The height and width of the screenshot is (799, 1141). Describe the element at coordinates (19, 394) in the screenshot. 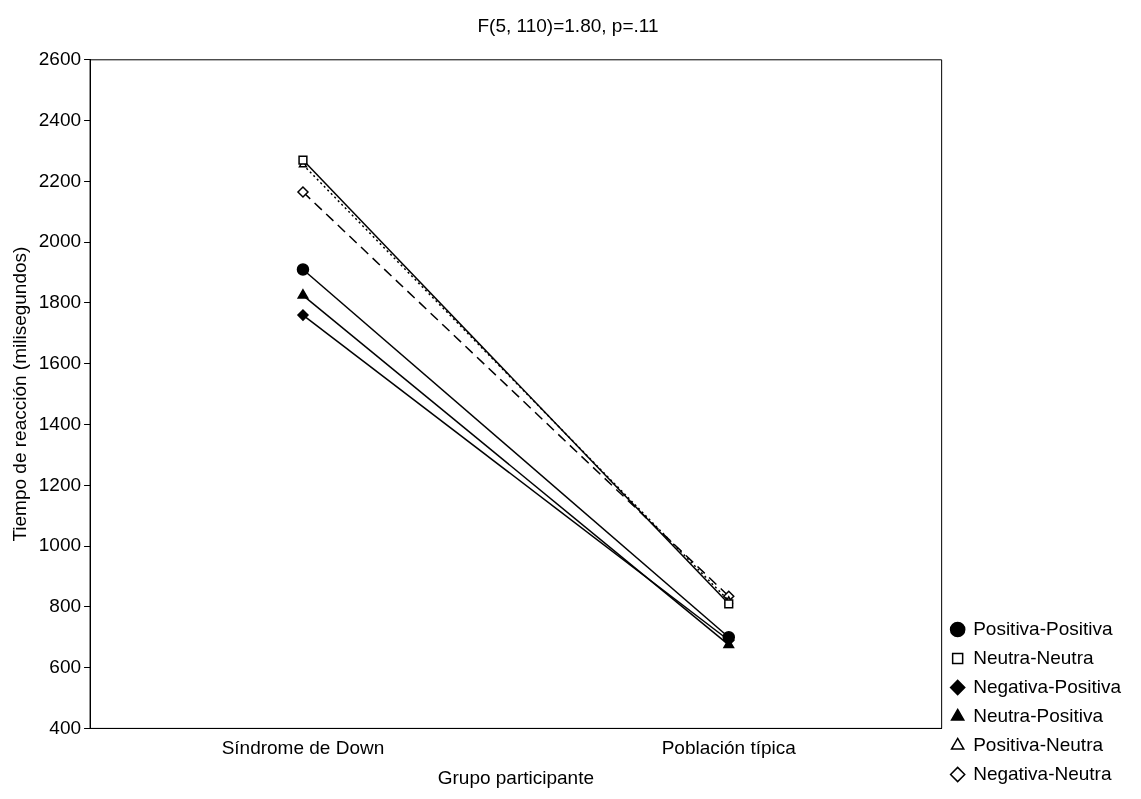

I see `y-axis-title: Tiempo de reacción (milisegundos)` at that location.